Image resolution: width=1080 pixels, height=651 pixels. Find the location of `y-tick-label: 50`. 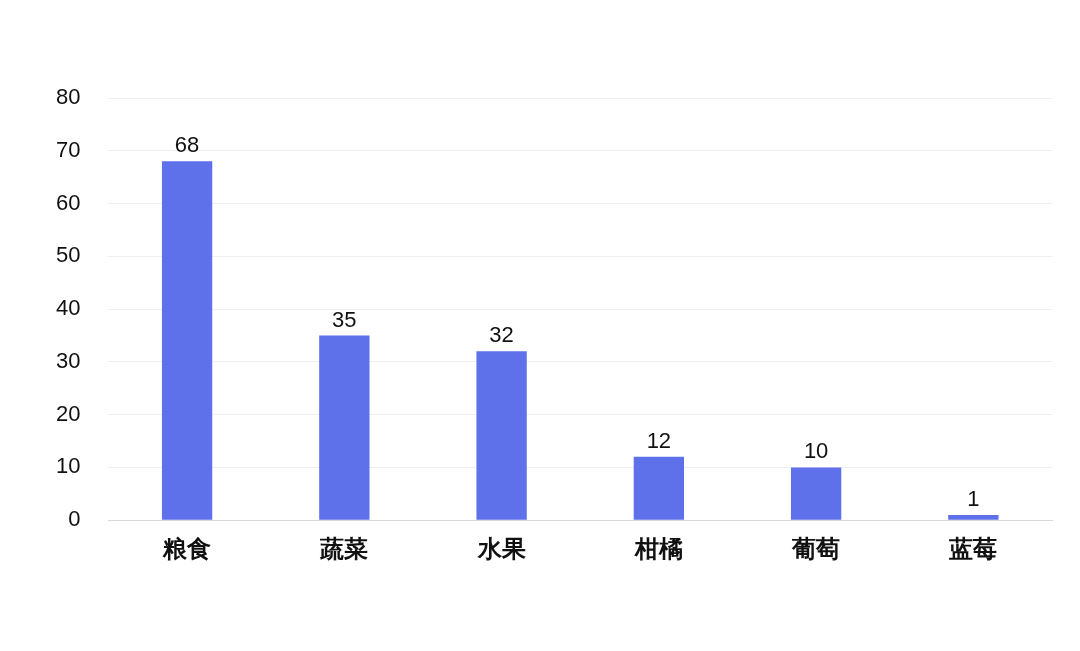

y-tick-label: 50 is located at coordinates (68, 255).